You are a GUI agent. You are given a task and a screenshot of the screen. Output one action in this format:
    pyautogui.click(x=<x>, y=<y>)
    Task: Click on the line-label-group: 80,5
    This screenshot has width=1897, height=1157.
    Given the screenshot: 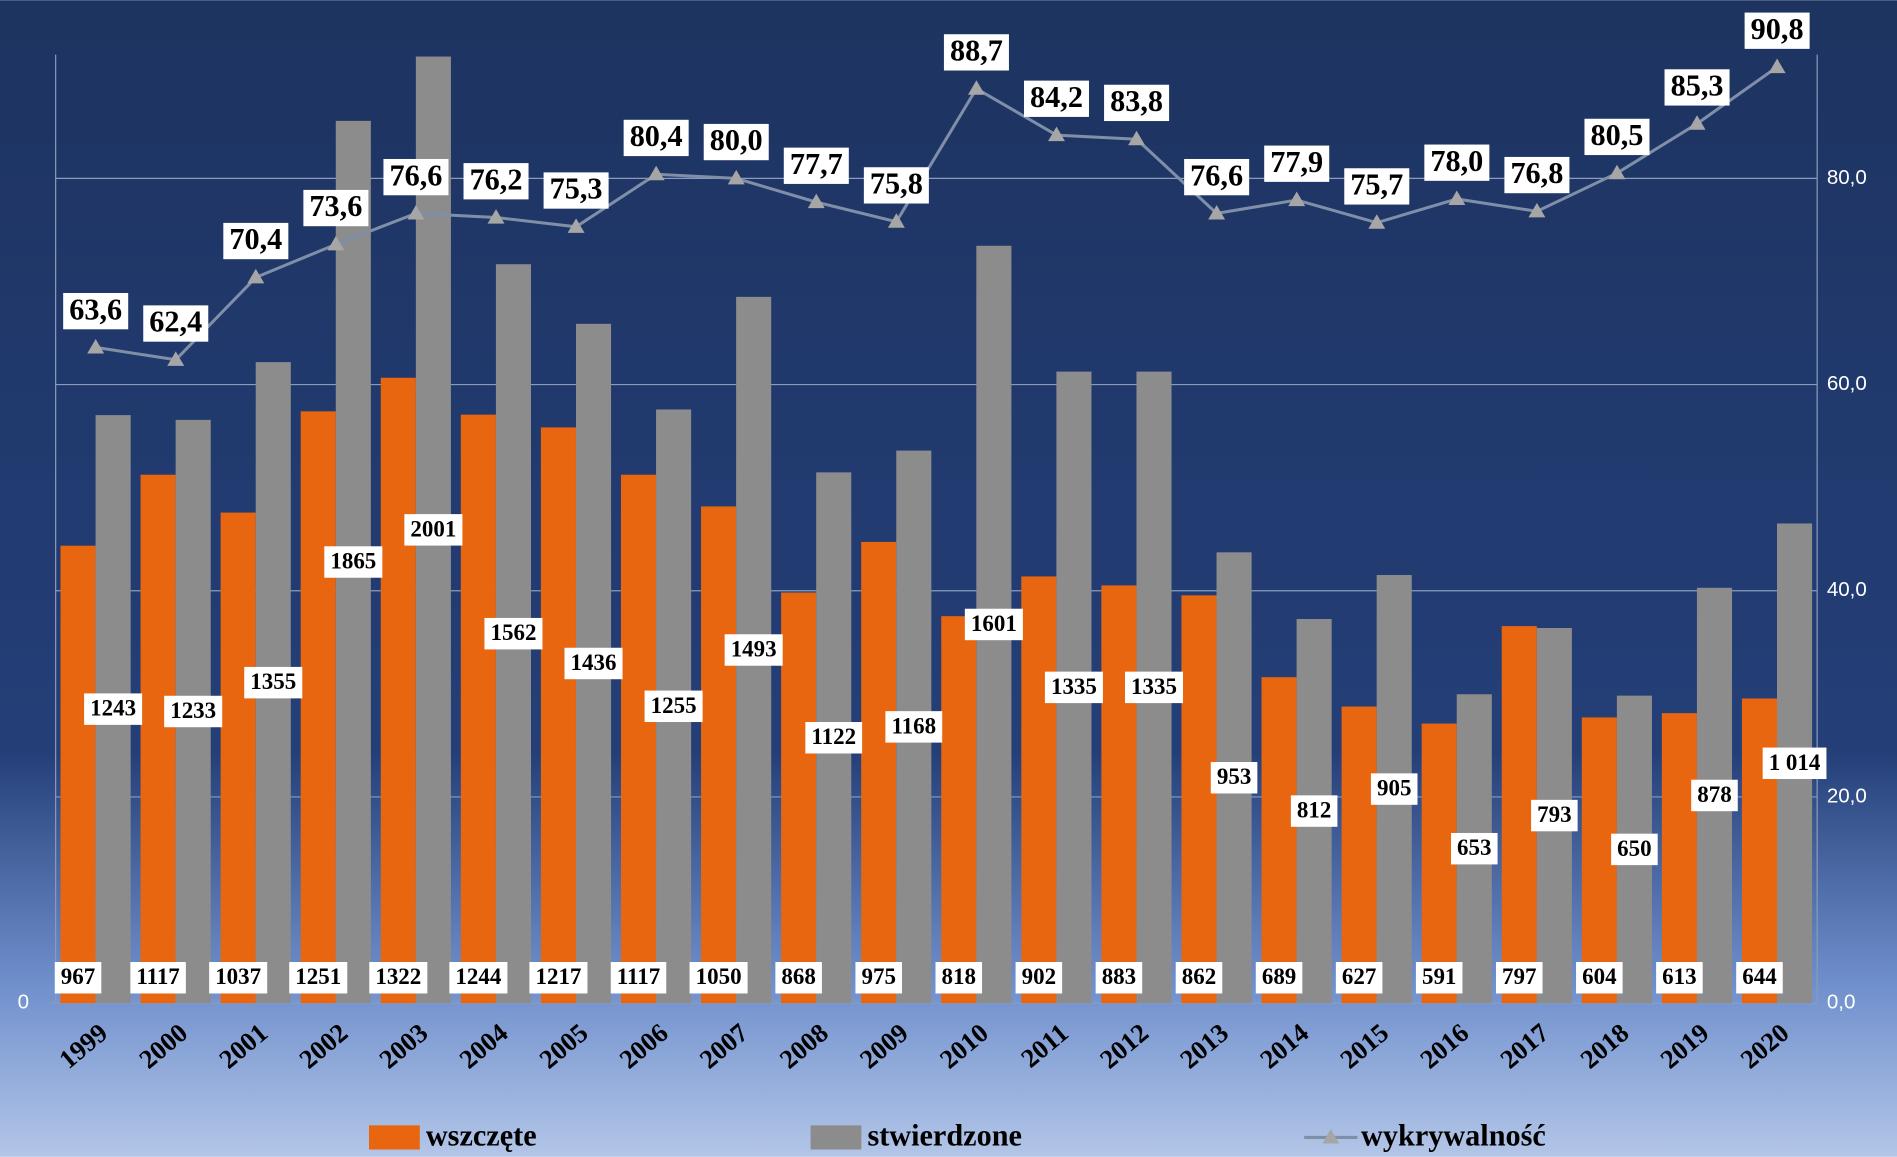 What is the action you would take?
    pyautogui.click(x=1617, y=137)
    